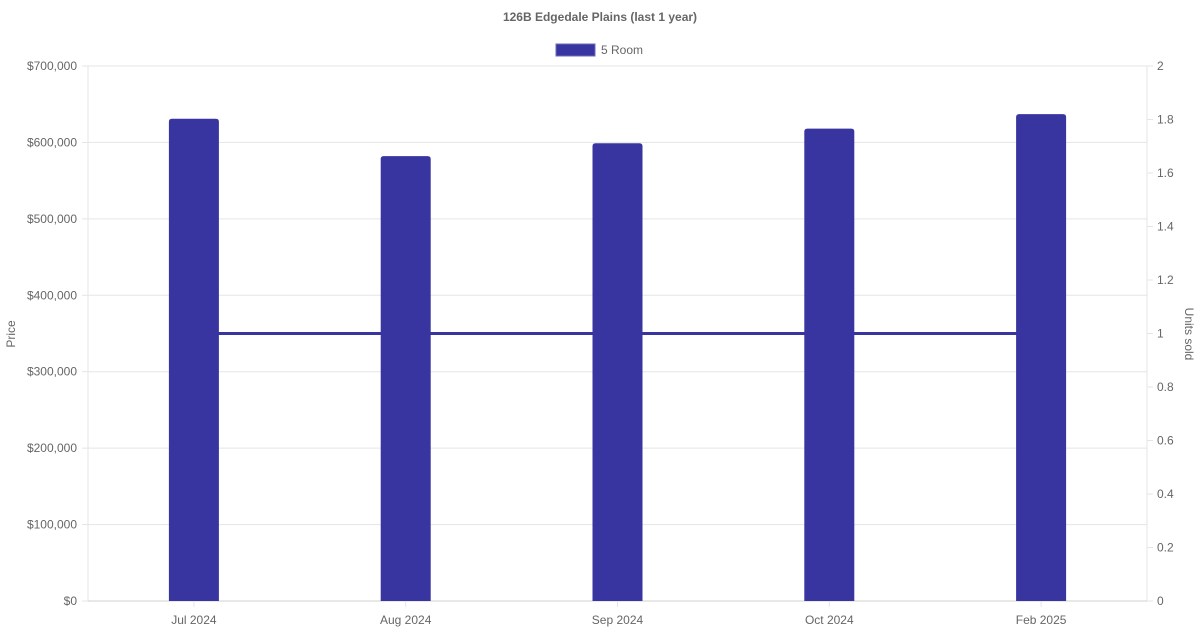 Image resolution: width=1200 pixels, height=635 pixels. What do you see at coordinates (1041, 620) in the screenshot?
I see `x-tick-label: Feb 2025` at bounding box center [1041, 620].